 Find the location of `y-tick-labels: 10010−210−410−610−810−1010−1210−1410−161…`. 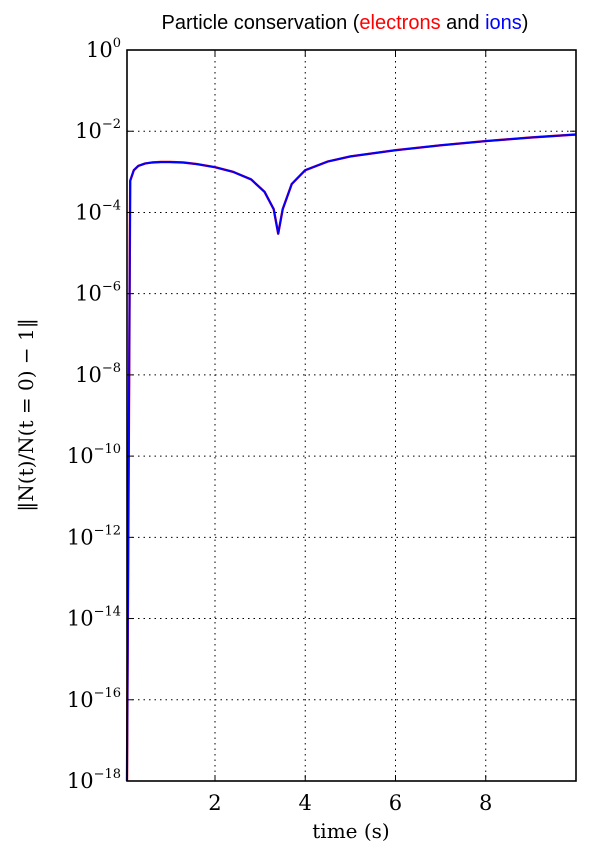

y-tick-labels: 10010−210−410−610−810−1010−1210−1410−161… is located at coordinates (94, 414).